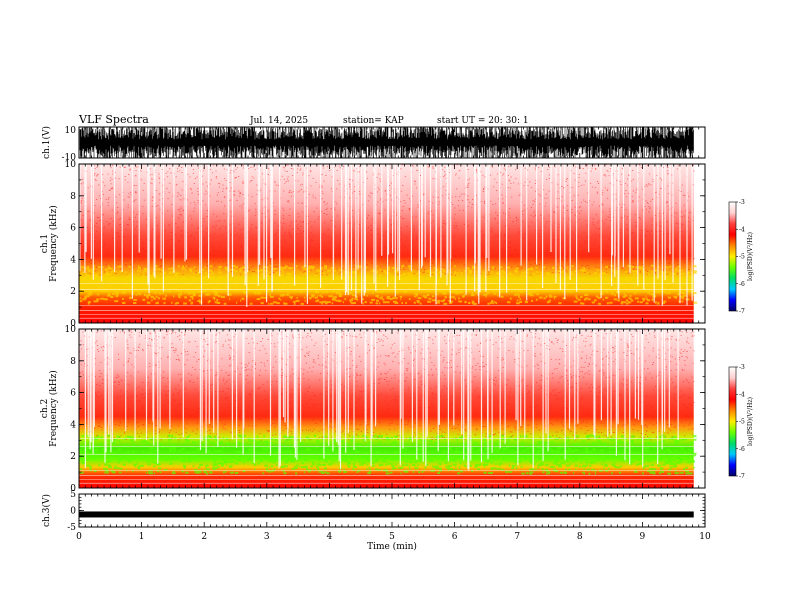 Image resolution: width=792 pixels, height=612 pixels. I want to click on p2-ylabel: ch.1, so click(45, 243).